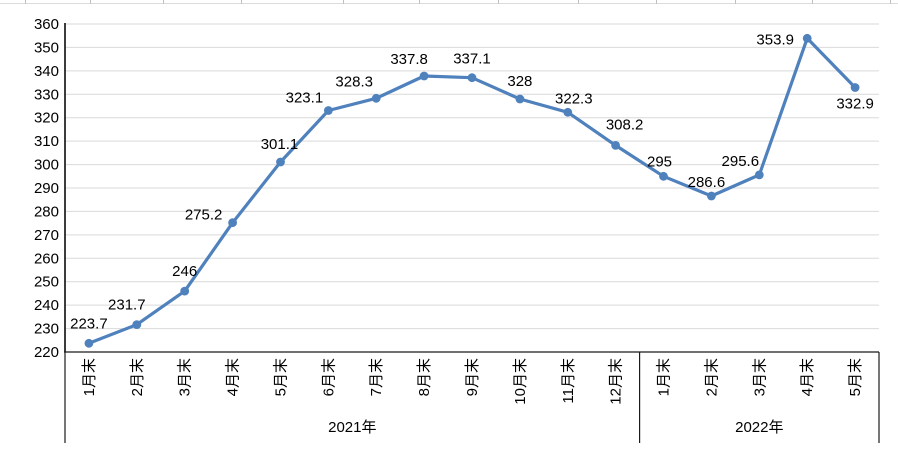  What do you see at coordinates (409, 59) in the screenshot?
I see `data-label: 337.8` at bounding box center [409, 59].